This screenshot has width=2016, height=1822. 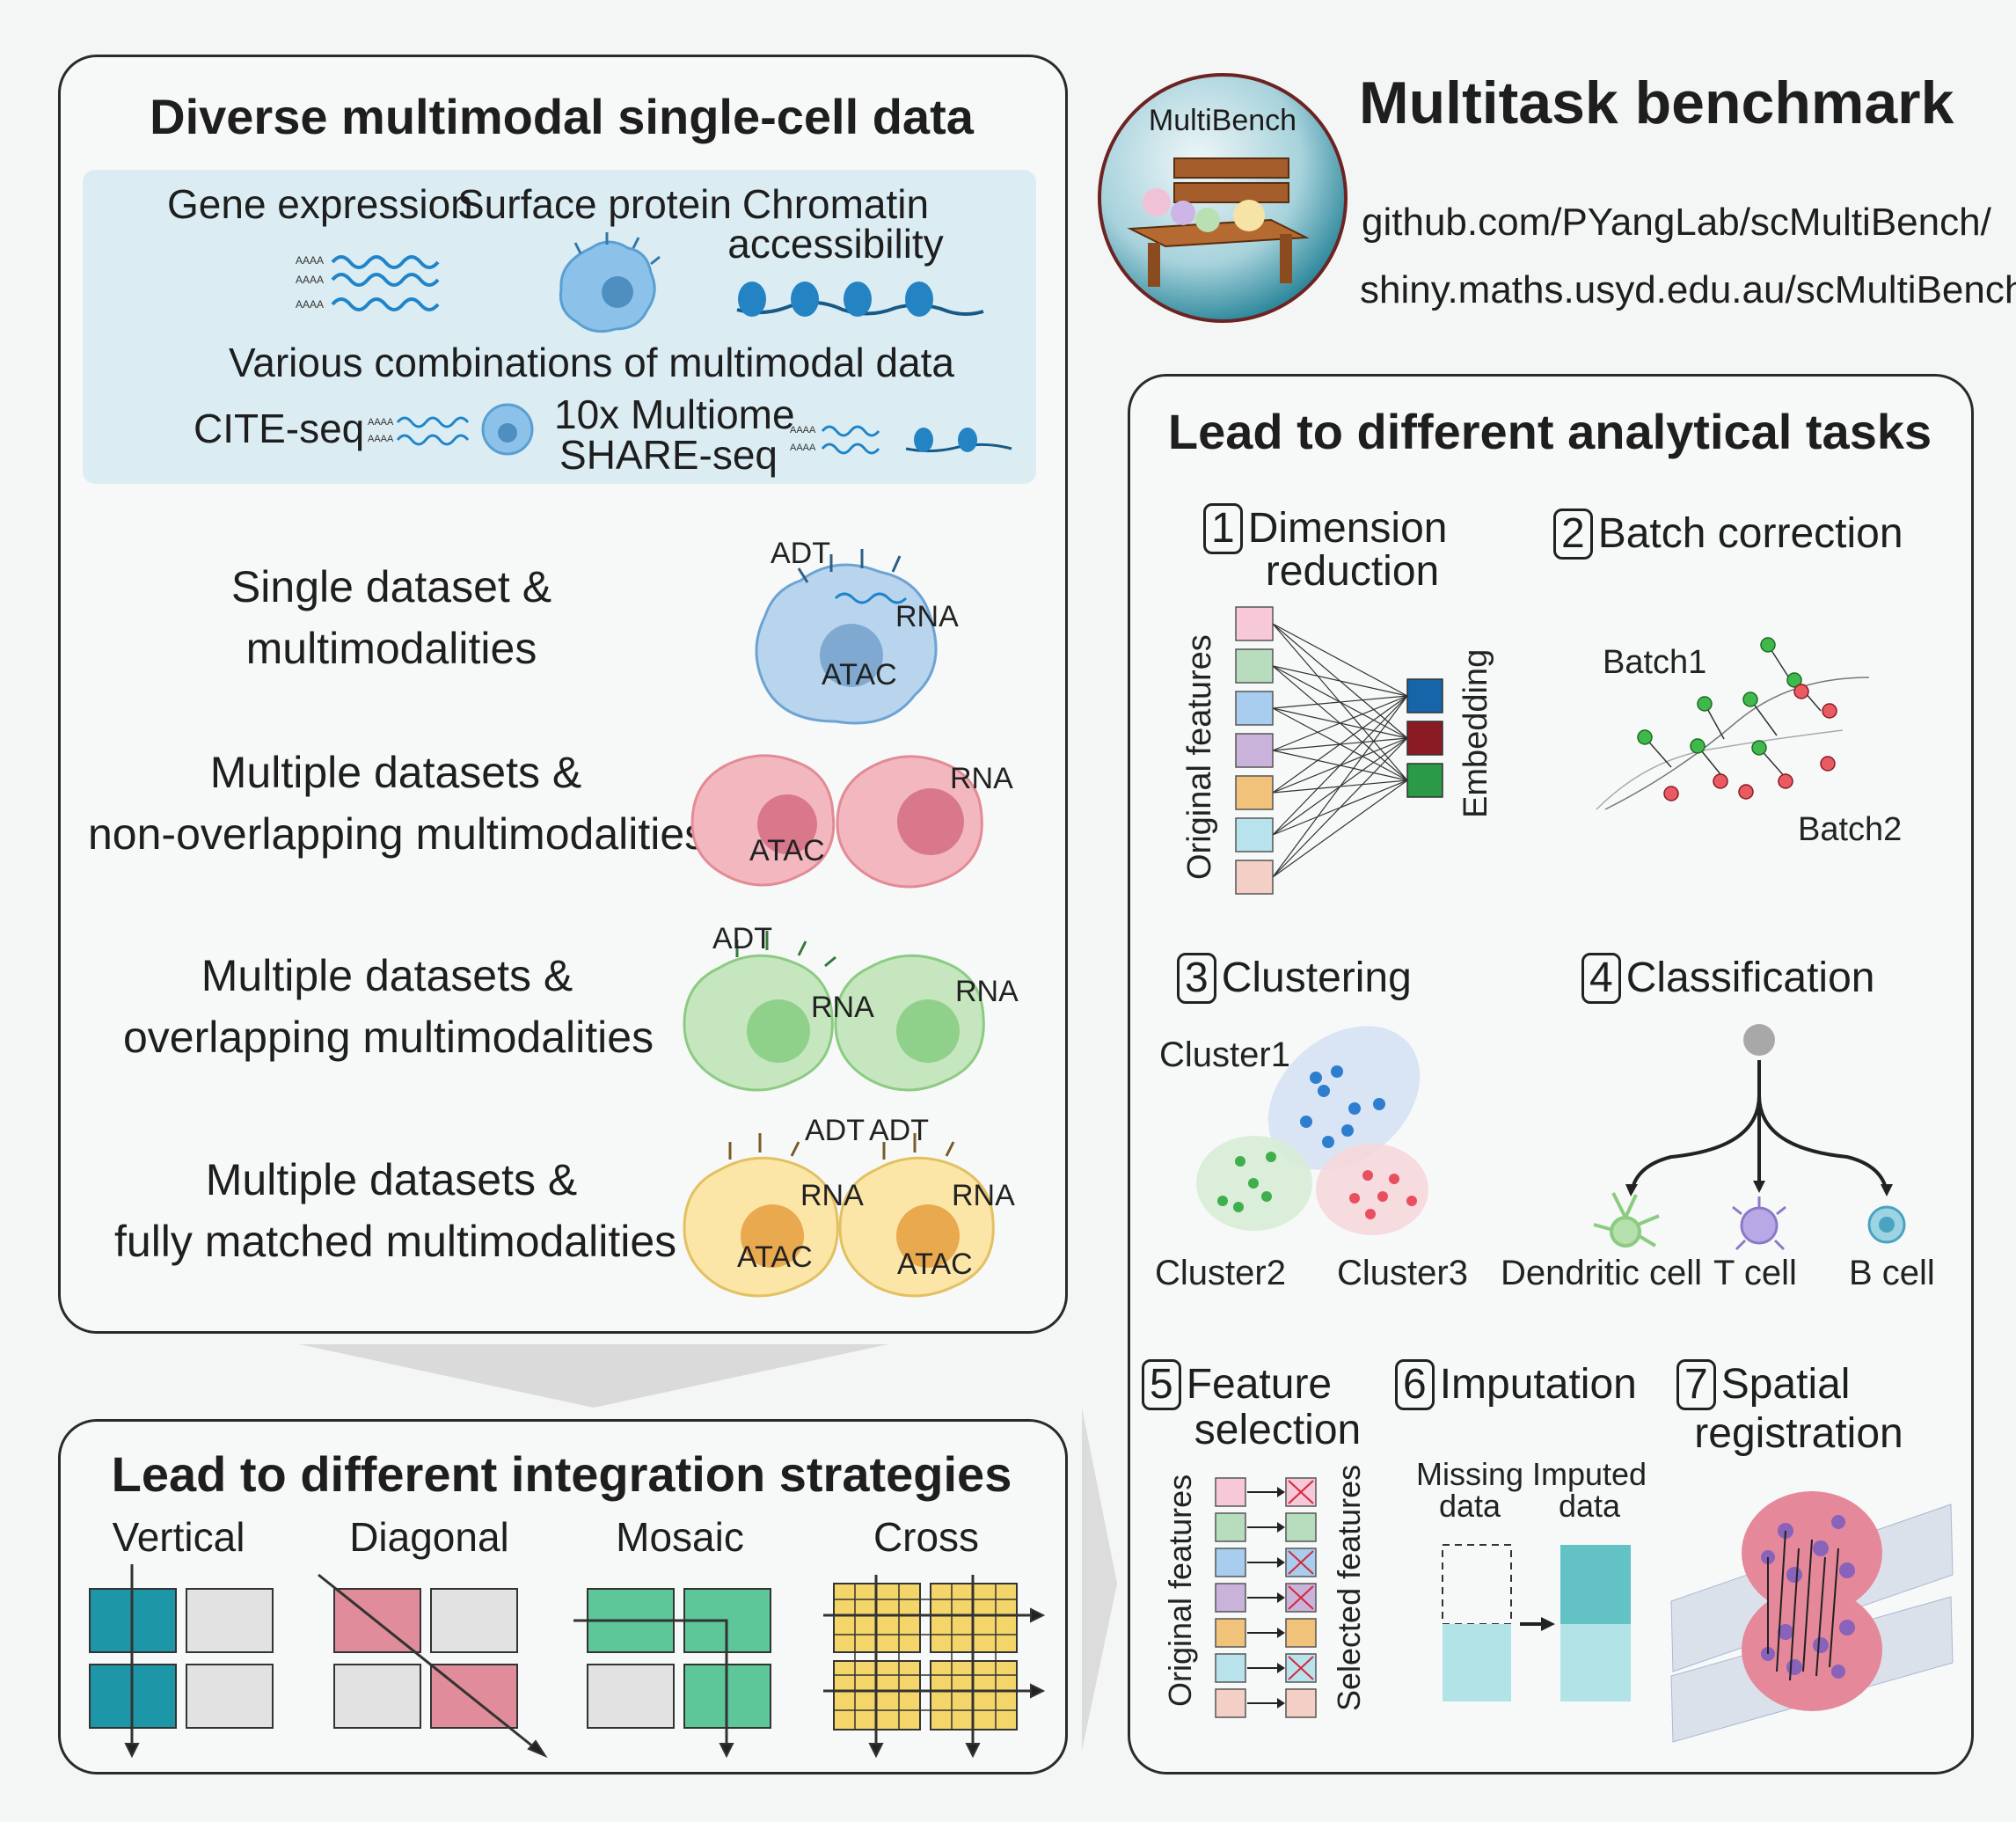 I want to click on classification-diagram, so click(x=1759, y=1110).